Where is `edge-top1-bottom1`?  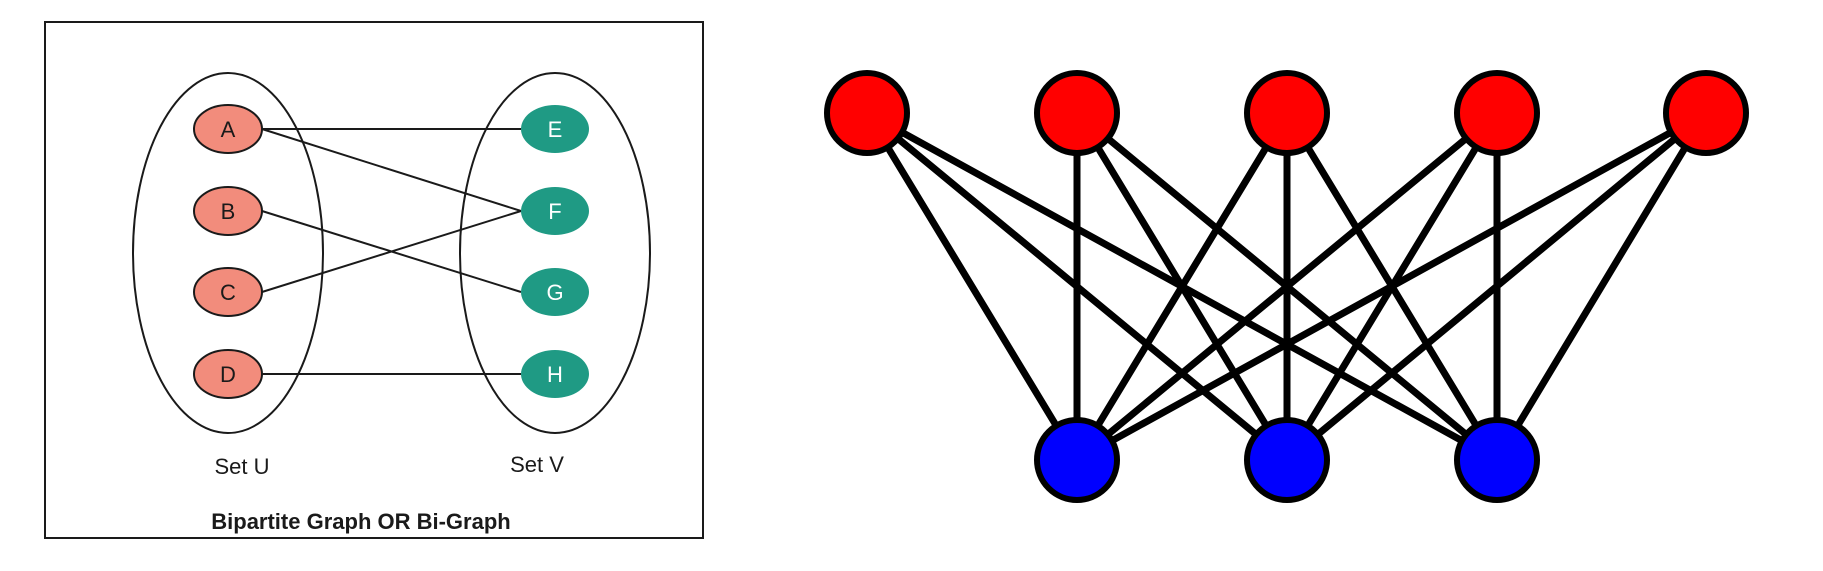 edge-top1-bottom1 is located at coordinates (972, 286).